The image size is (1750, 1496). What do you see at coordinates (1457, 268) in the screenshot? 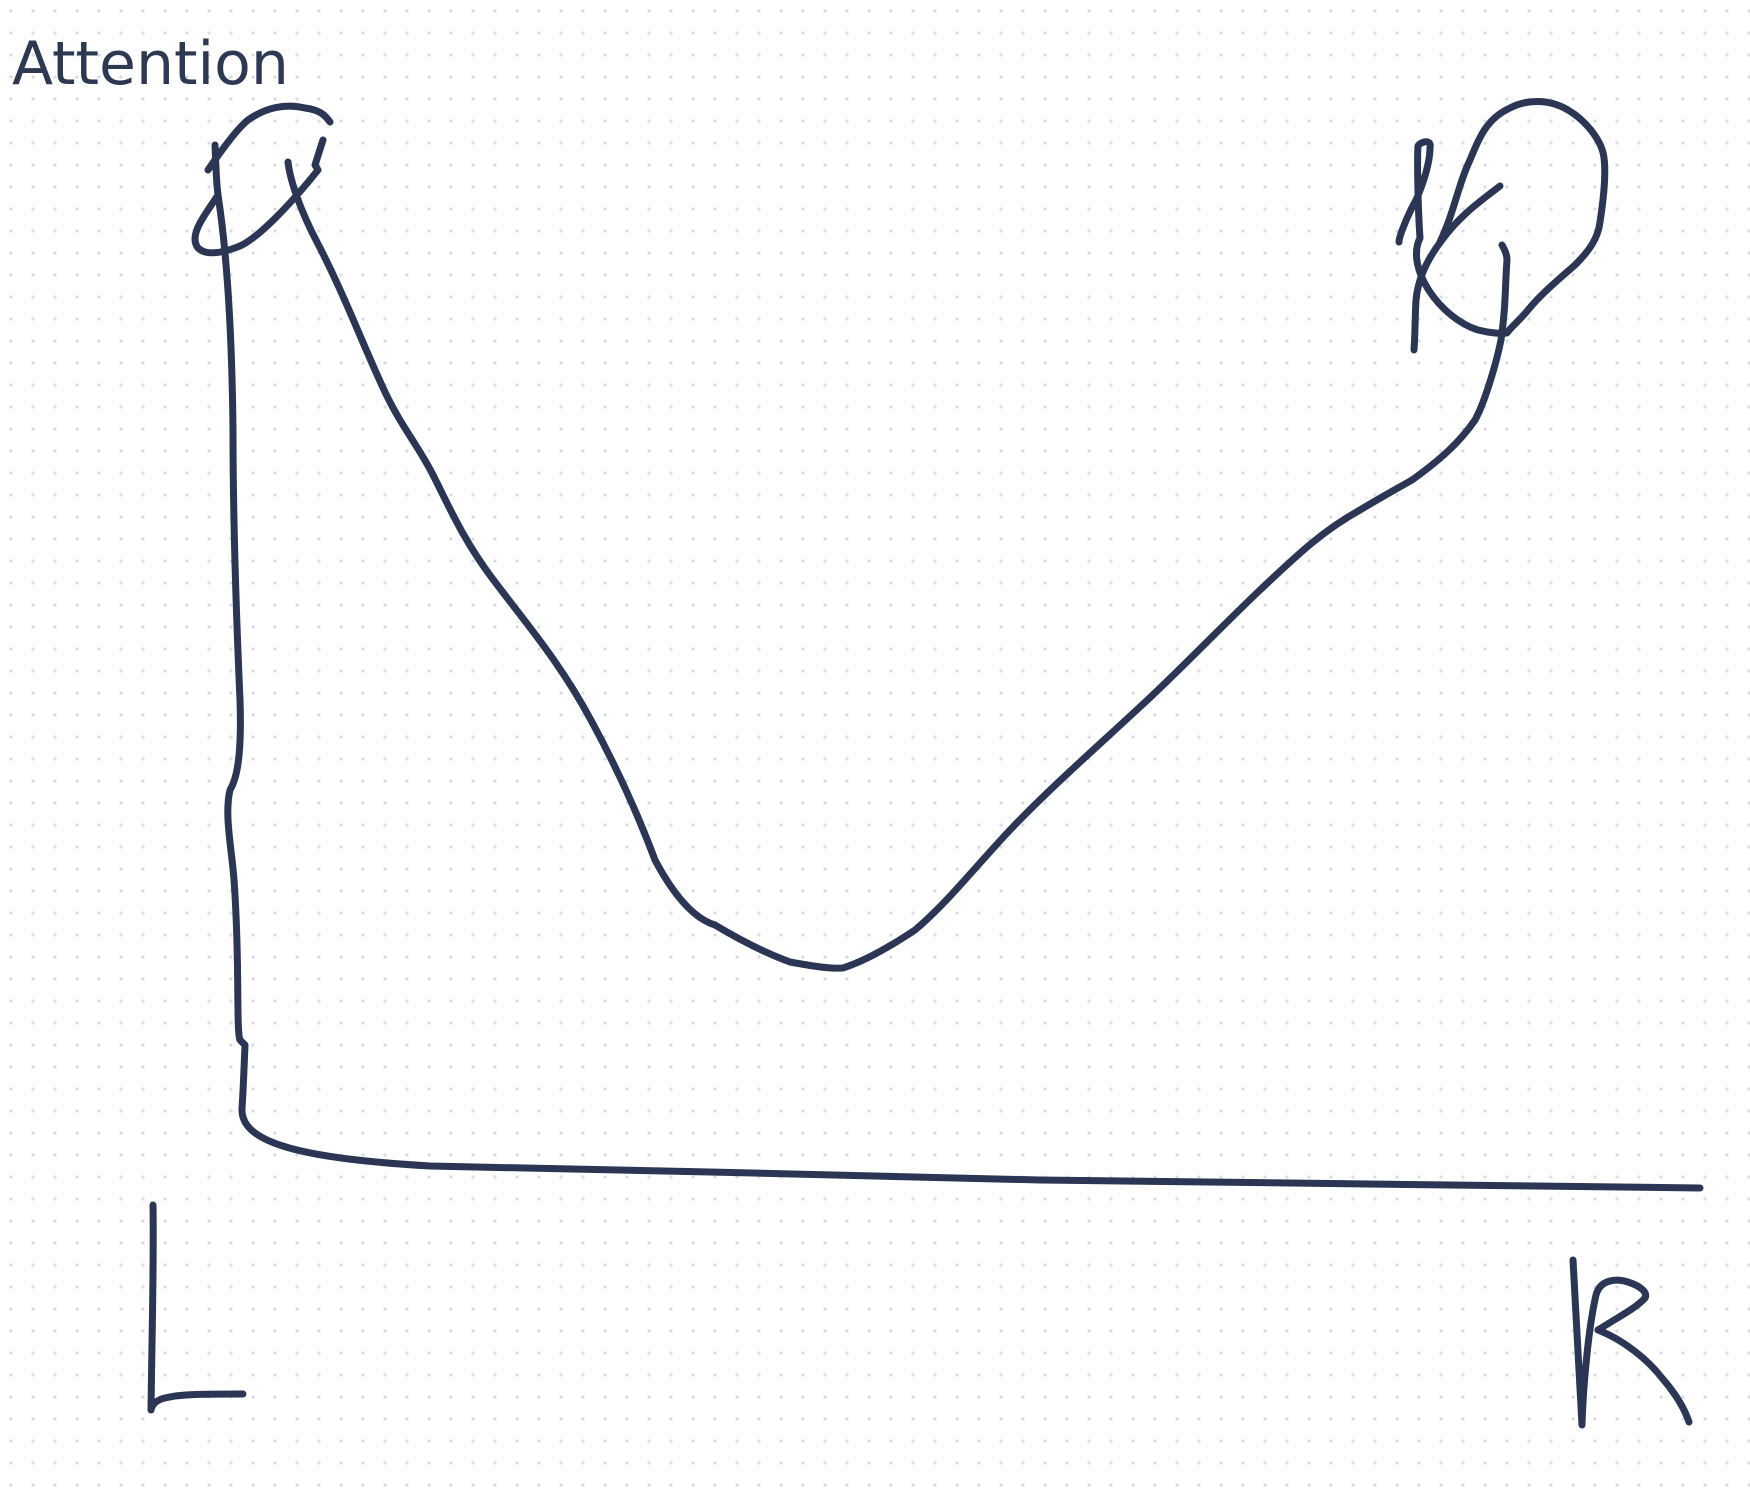
I see `right-top-inner-stroke` at bounding box center [1457, 268].